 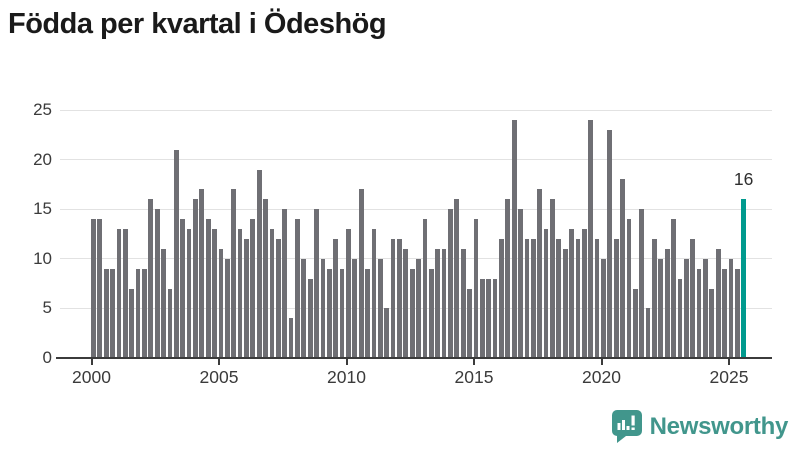 What do you see at coordinates (91, 377) in the screenshot?
I see `x-tick-label-2000: 2000` at bounding box center [91, 377].